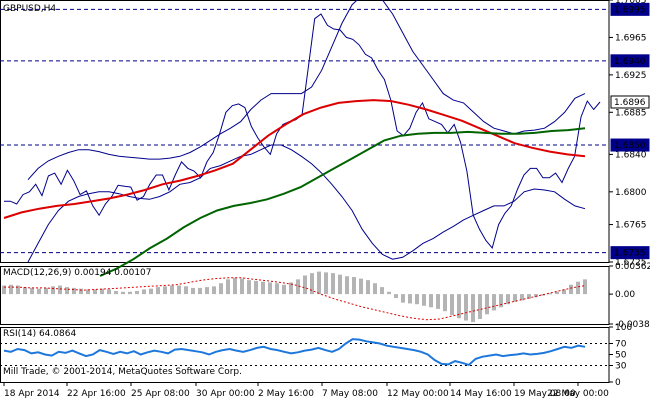 The height and width of the screenshot is (403, 650). Describe the element at coordinates (30, 9) in the screenshot. I see `main-chart-title: GBPUSD,H4` at that location.